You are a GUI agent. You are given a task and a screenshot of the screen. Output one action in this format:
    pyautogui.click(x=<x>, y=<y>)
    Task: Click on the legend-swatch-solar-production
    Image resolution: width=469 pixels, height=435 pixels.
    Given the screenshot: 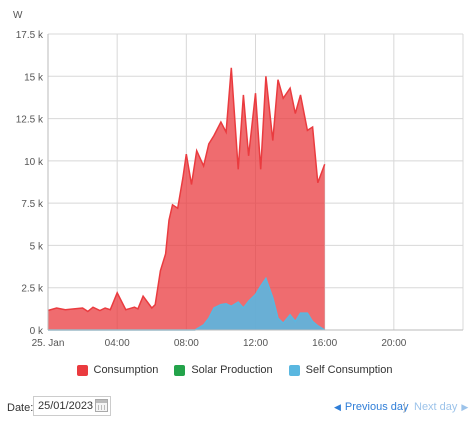 What is the action you would take?
    pyautogui.click(x=180, y=370)
    